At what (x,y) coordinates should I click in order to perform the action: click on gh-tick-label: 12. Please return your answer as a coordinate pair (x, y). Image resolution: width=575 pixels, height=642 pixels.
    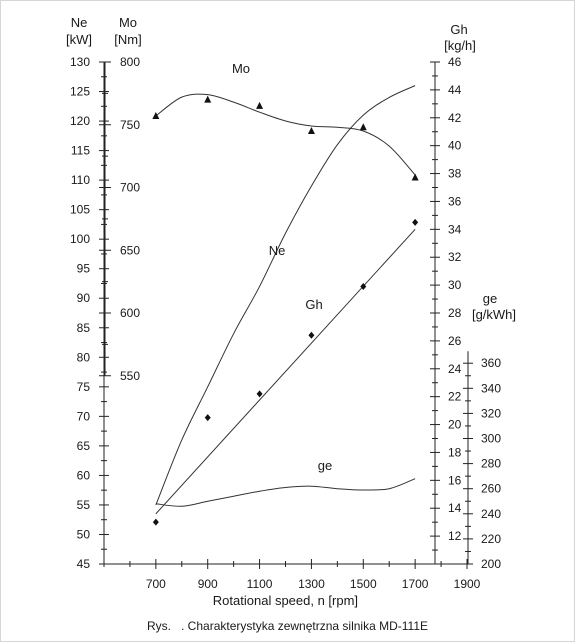
    Looking at the image, I should click on (455, 536).